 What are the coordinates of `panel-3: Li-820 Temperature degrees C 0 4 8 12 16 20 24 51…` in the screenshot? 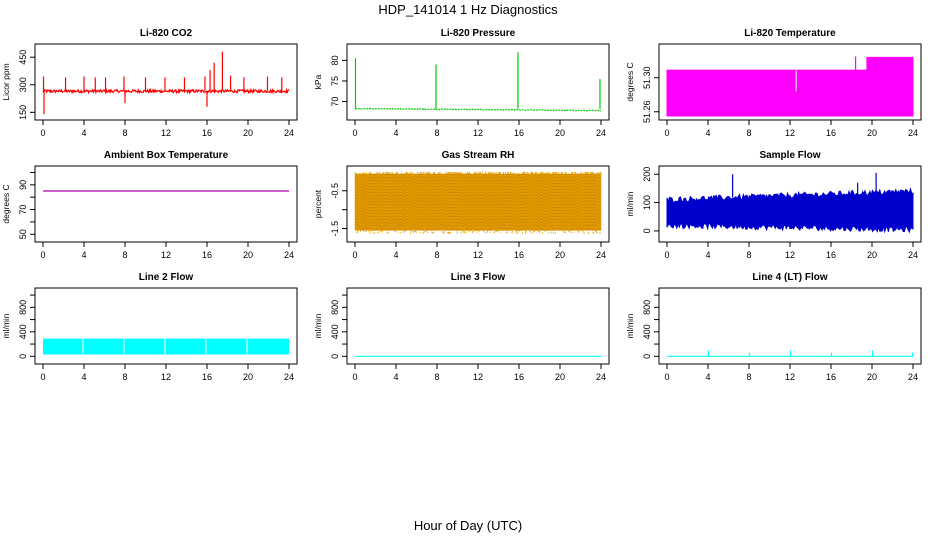 It's located at (773, 83).